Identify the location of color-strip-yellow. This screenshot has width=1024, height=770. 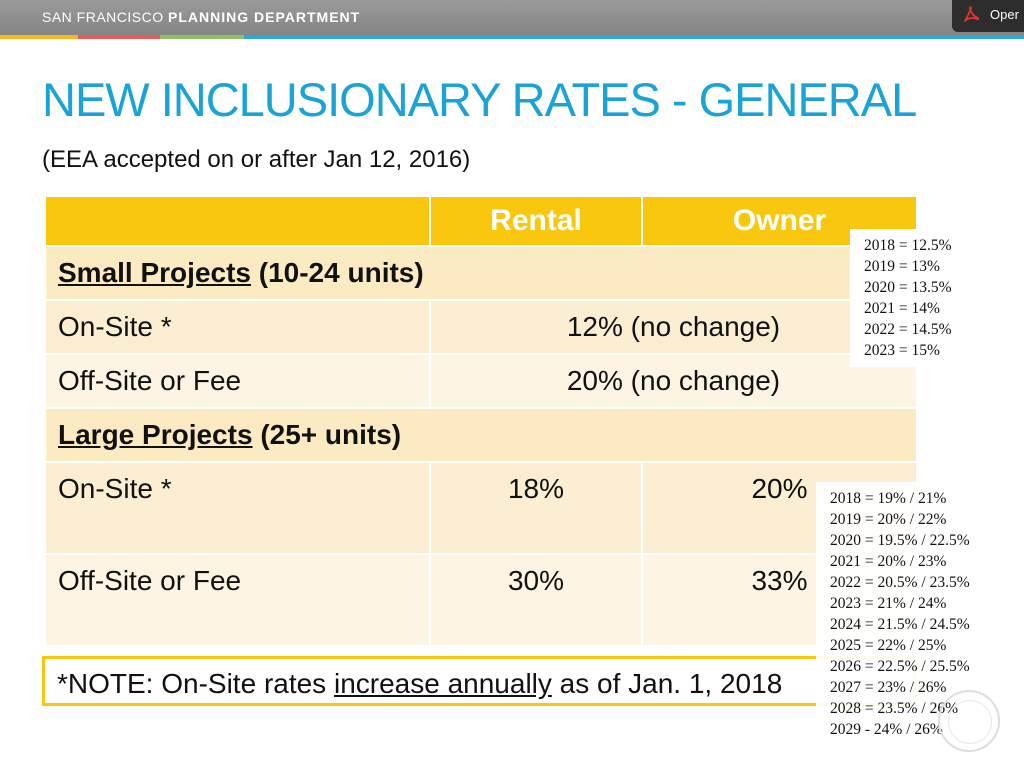
(39, 37).